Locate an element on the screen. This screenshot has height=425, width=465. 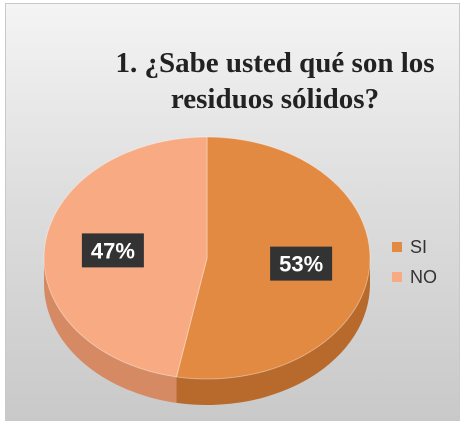
legend-swatch-no is located at coordinates (397, 277).